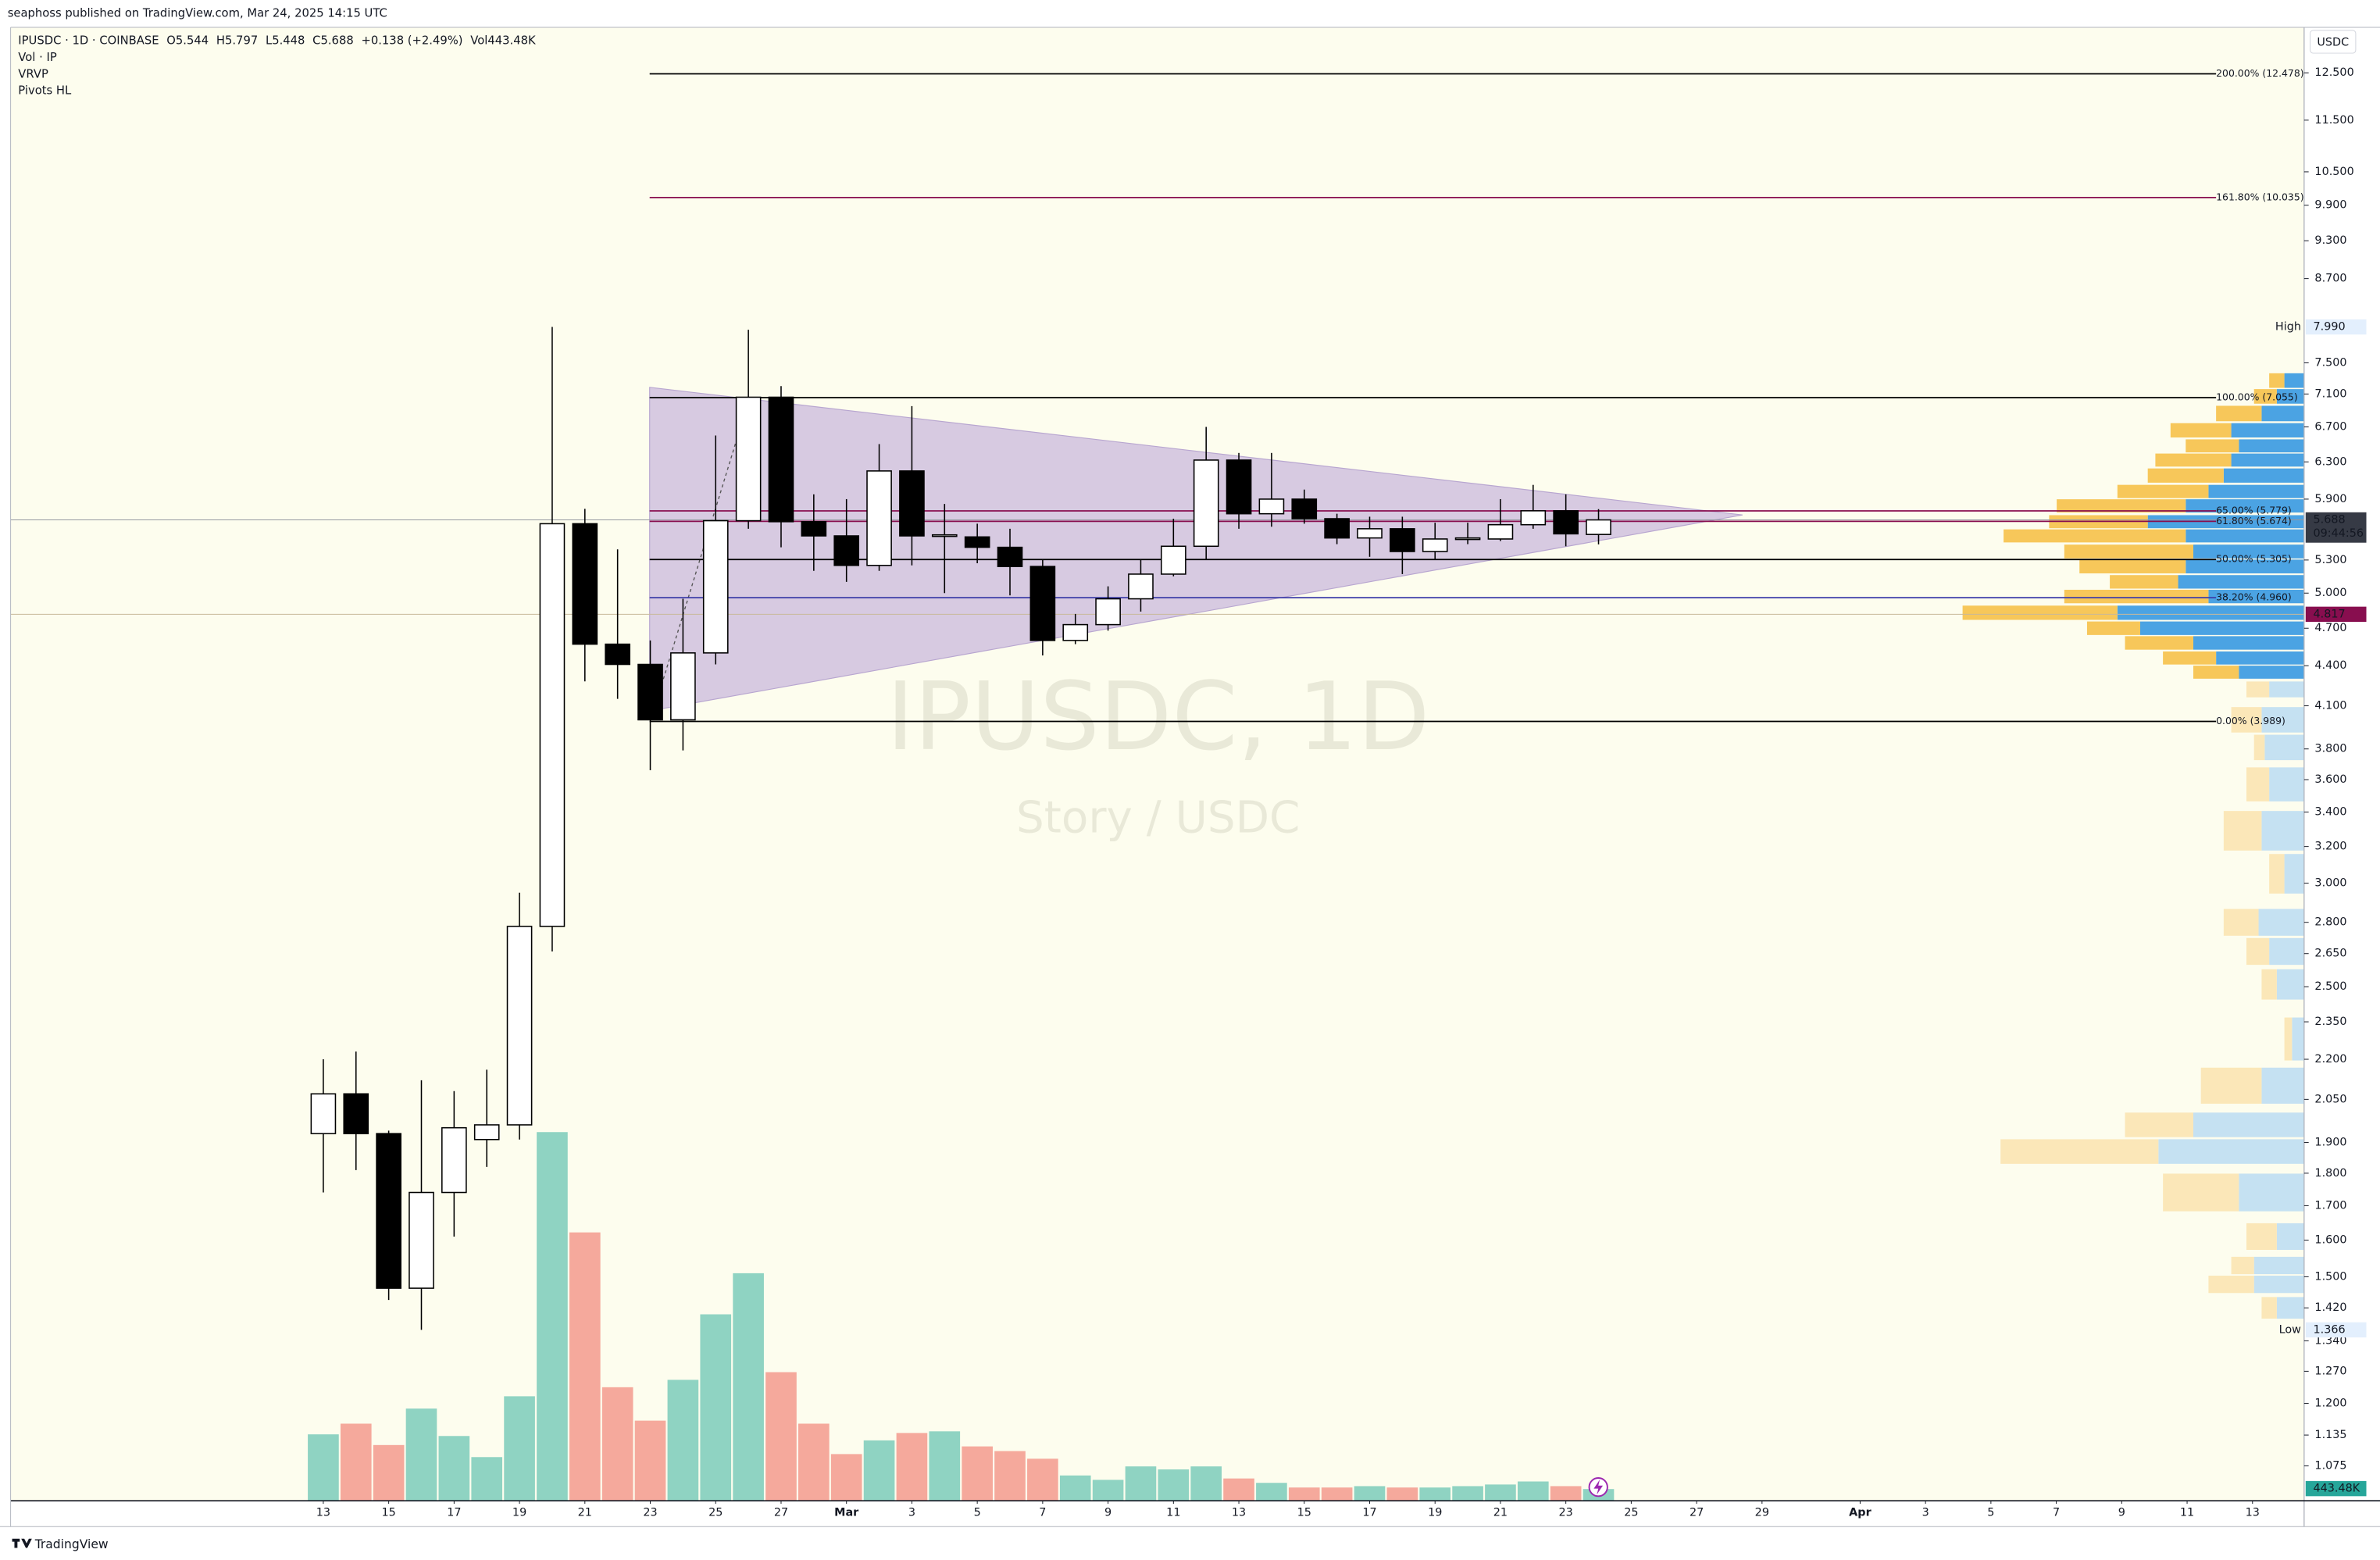 This screenshot has width=2380, height=1560. I want to click on triangle-pattern, so click(1196, 549).